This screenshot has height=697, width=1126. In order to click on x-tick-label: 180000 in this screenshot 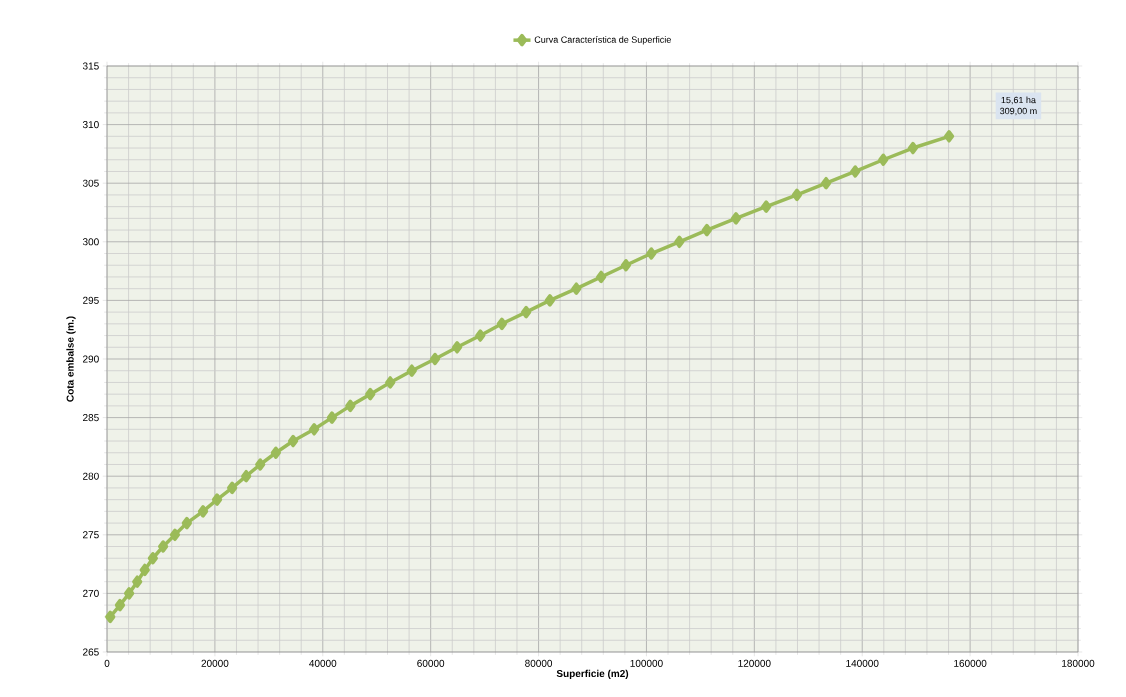, I will do `click(1078, 663)`.